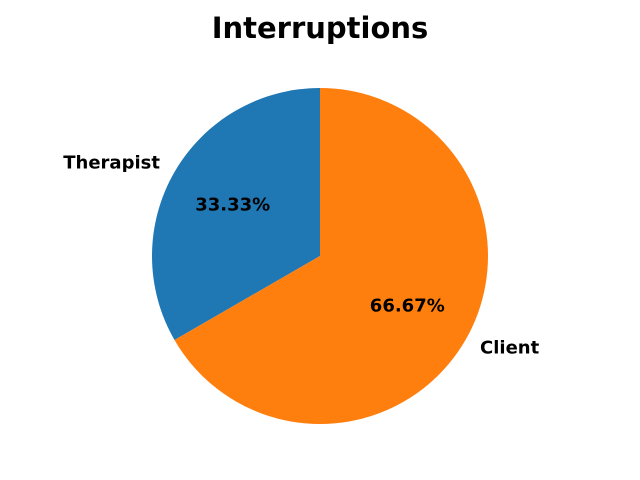 Image resolution: width=640 pixels, height=480 pixels. Describe the element at coordinates (407, 305) in the screenshot. I see `percent-label-client: 66.67%` at that location.